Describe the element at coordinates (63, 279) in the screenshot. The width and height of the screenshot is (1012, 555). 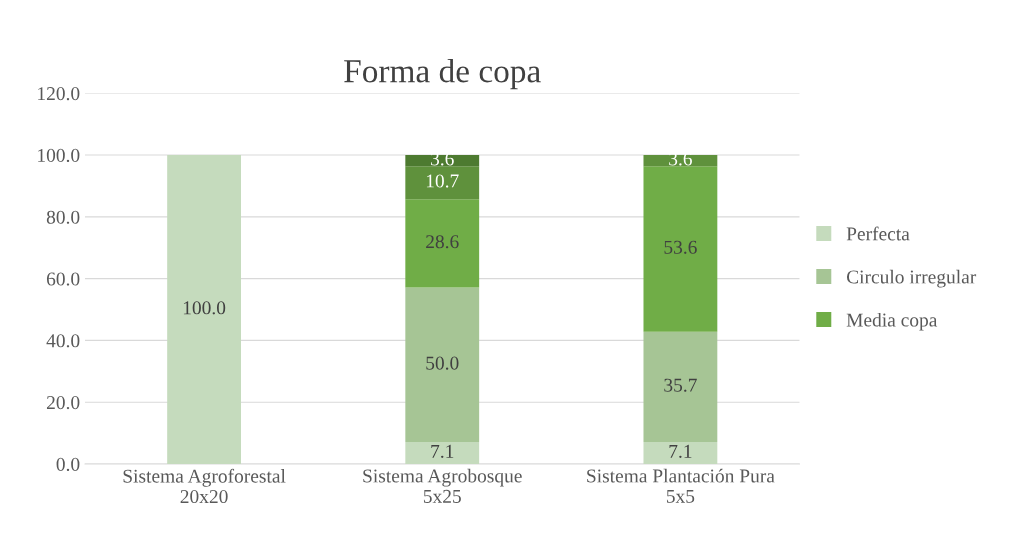
I see `y-tick-label: 60.0` at that location.